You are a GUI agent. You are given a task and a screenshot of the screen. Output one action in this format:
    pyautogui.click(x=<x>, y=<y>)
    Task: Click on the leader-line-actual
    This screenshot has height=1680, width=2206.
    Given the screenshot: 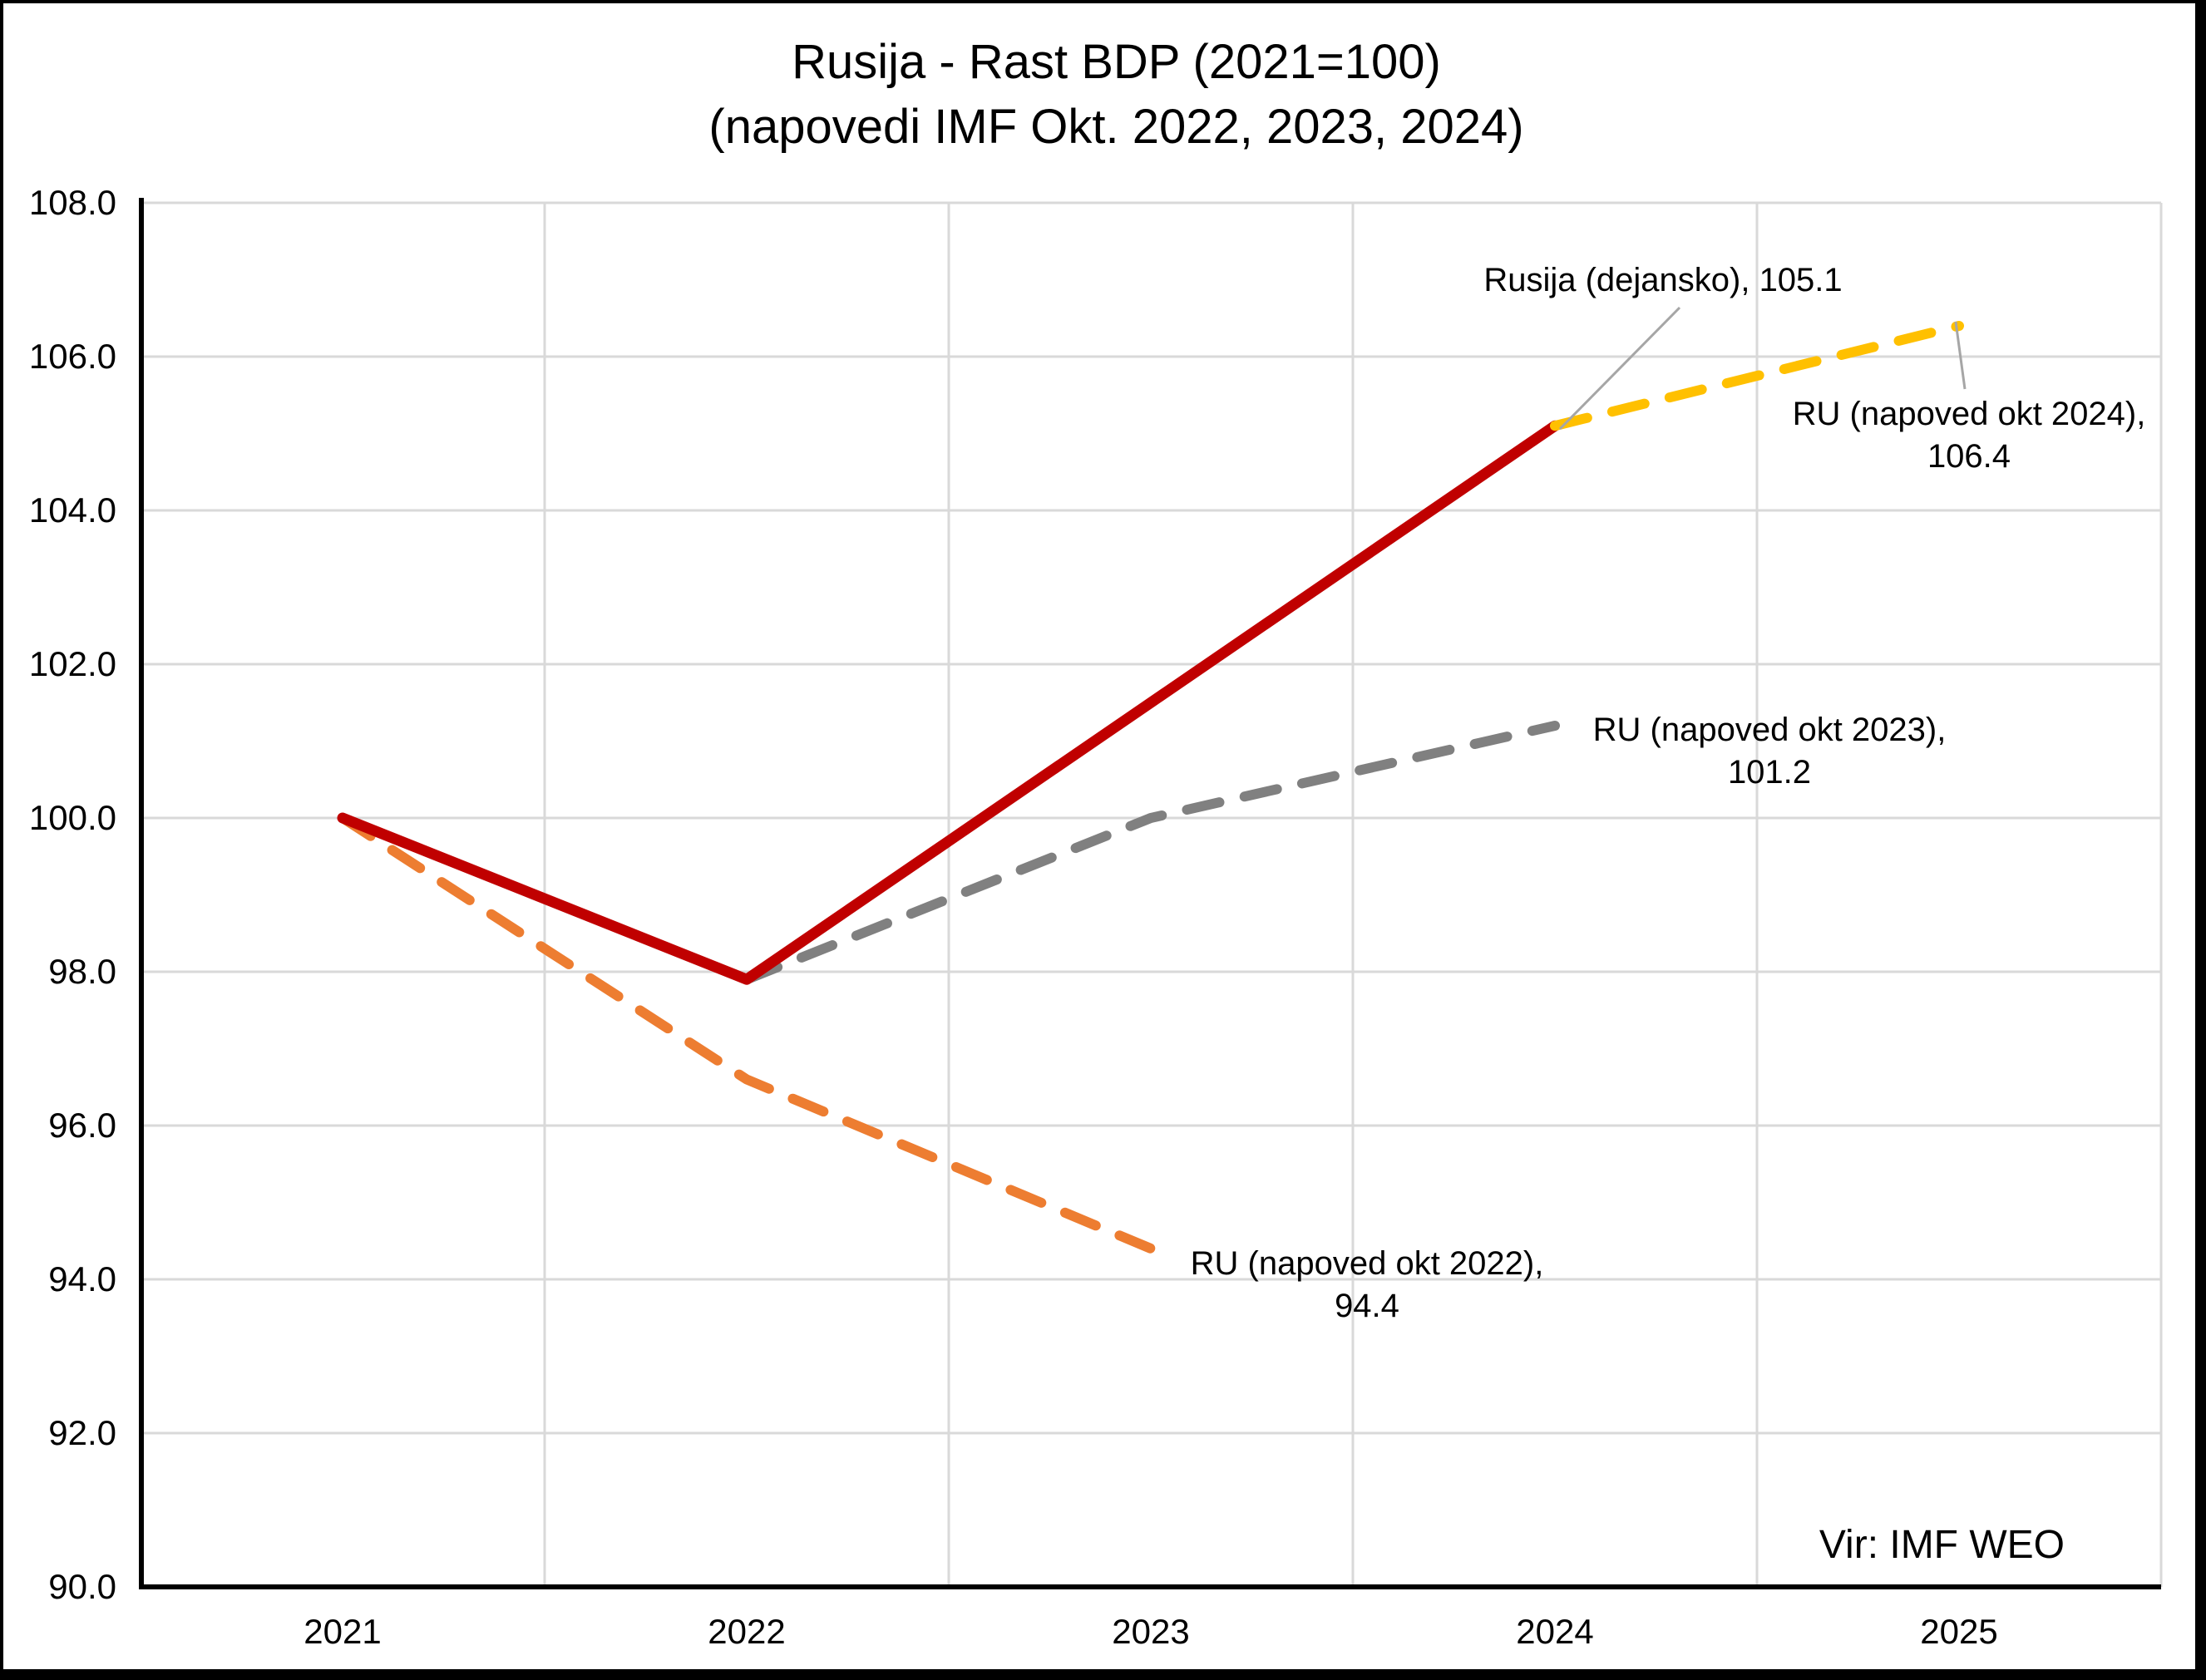 What is the action you would take?
    pyautogui.click(x=1619, y=368)
    